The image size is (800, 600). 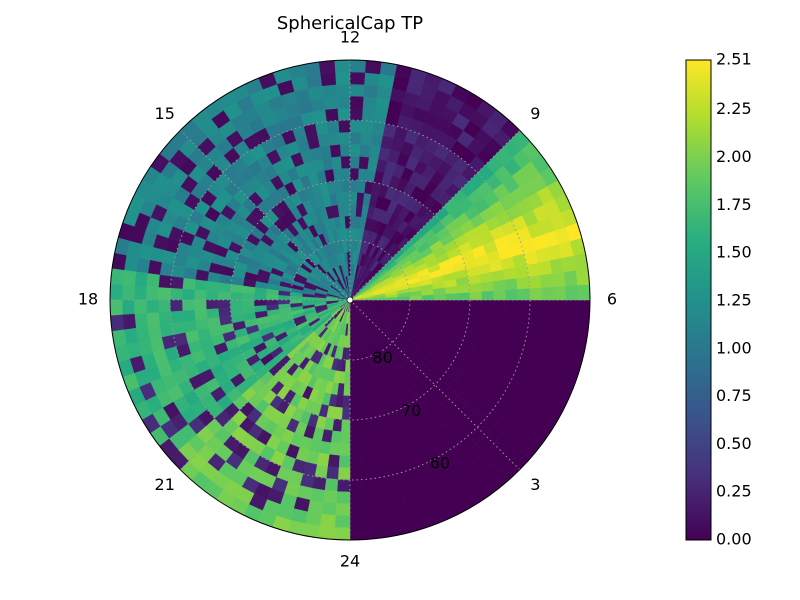 I want to click on colorbar-tick-label: 2.25, so click(x=734, y=108).